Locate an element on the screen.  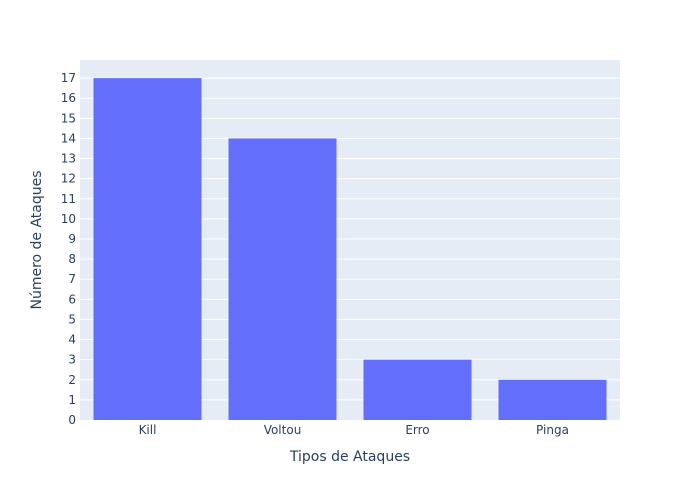
y-tick-label: 12 is located at coordinates (68, 179).